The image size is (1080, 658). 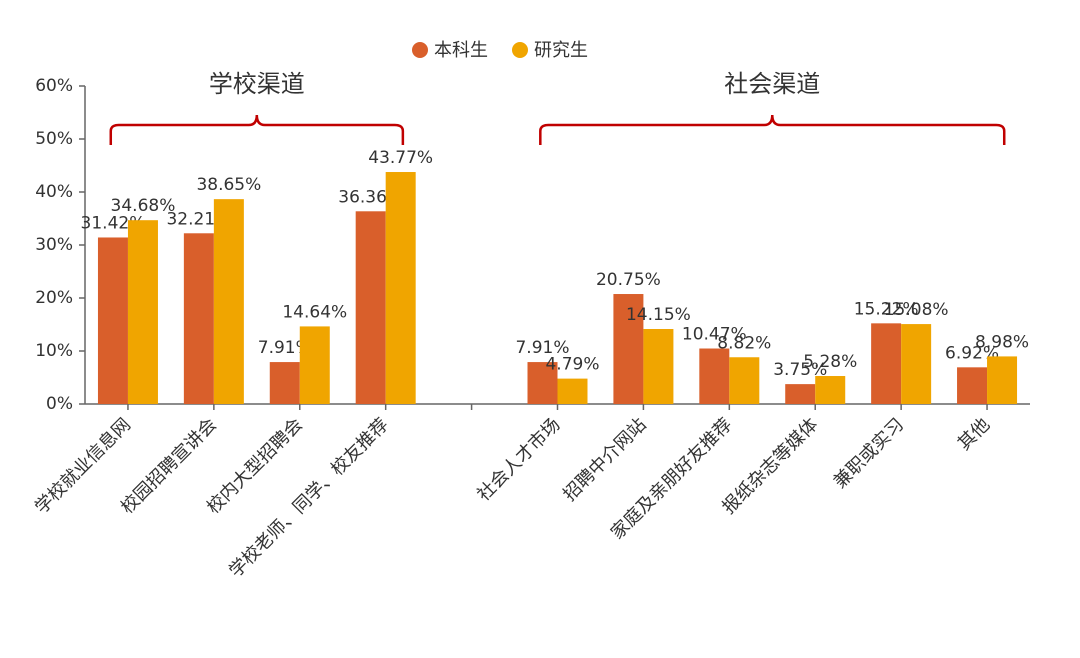 I want to click on x-tick-label: 其他, so click(x=974, y=434).